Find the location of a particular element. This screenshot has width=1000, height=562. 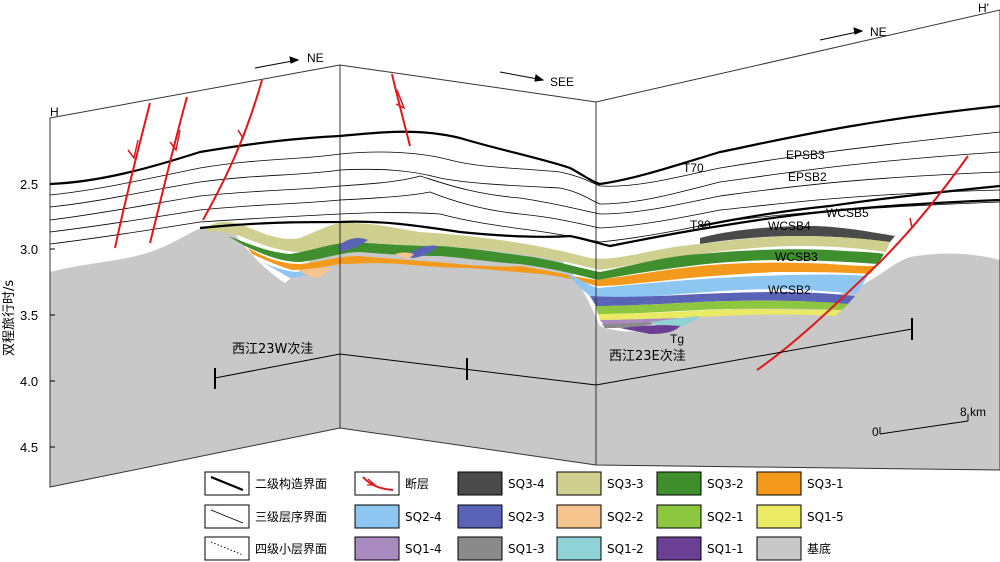

legend-label: SQ1-2 is located at coordinates (625, 549).